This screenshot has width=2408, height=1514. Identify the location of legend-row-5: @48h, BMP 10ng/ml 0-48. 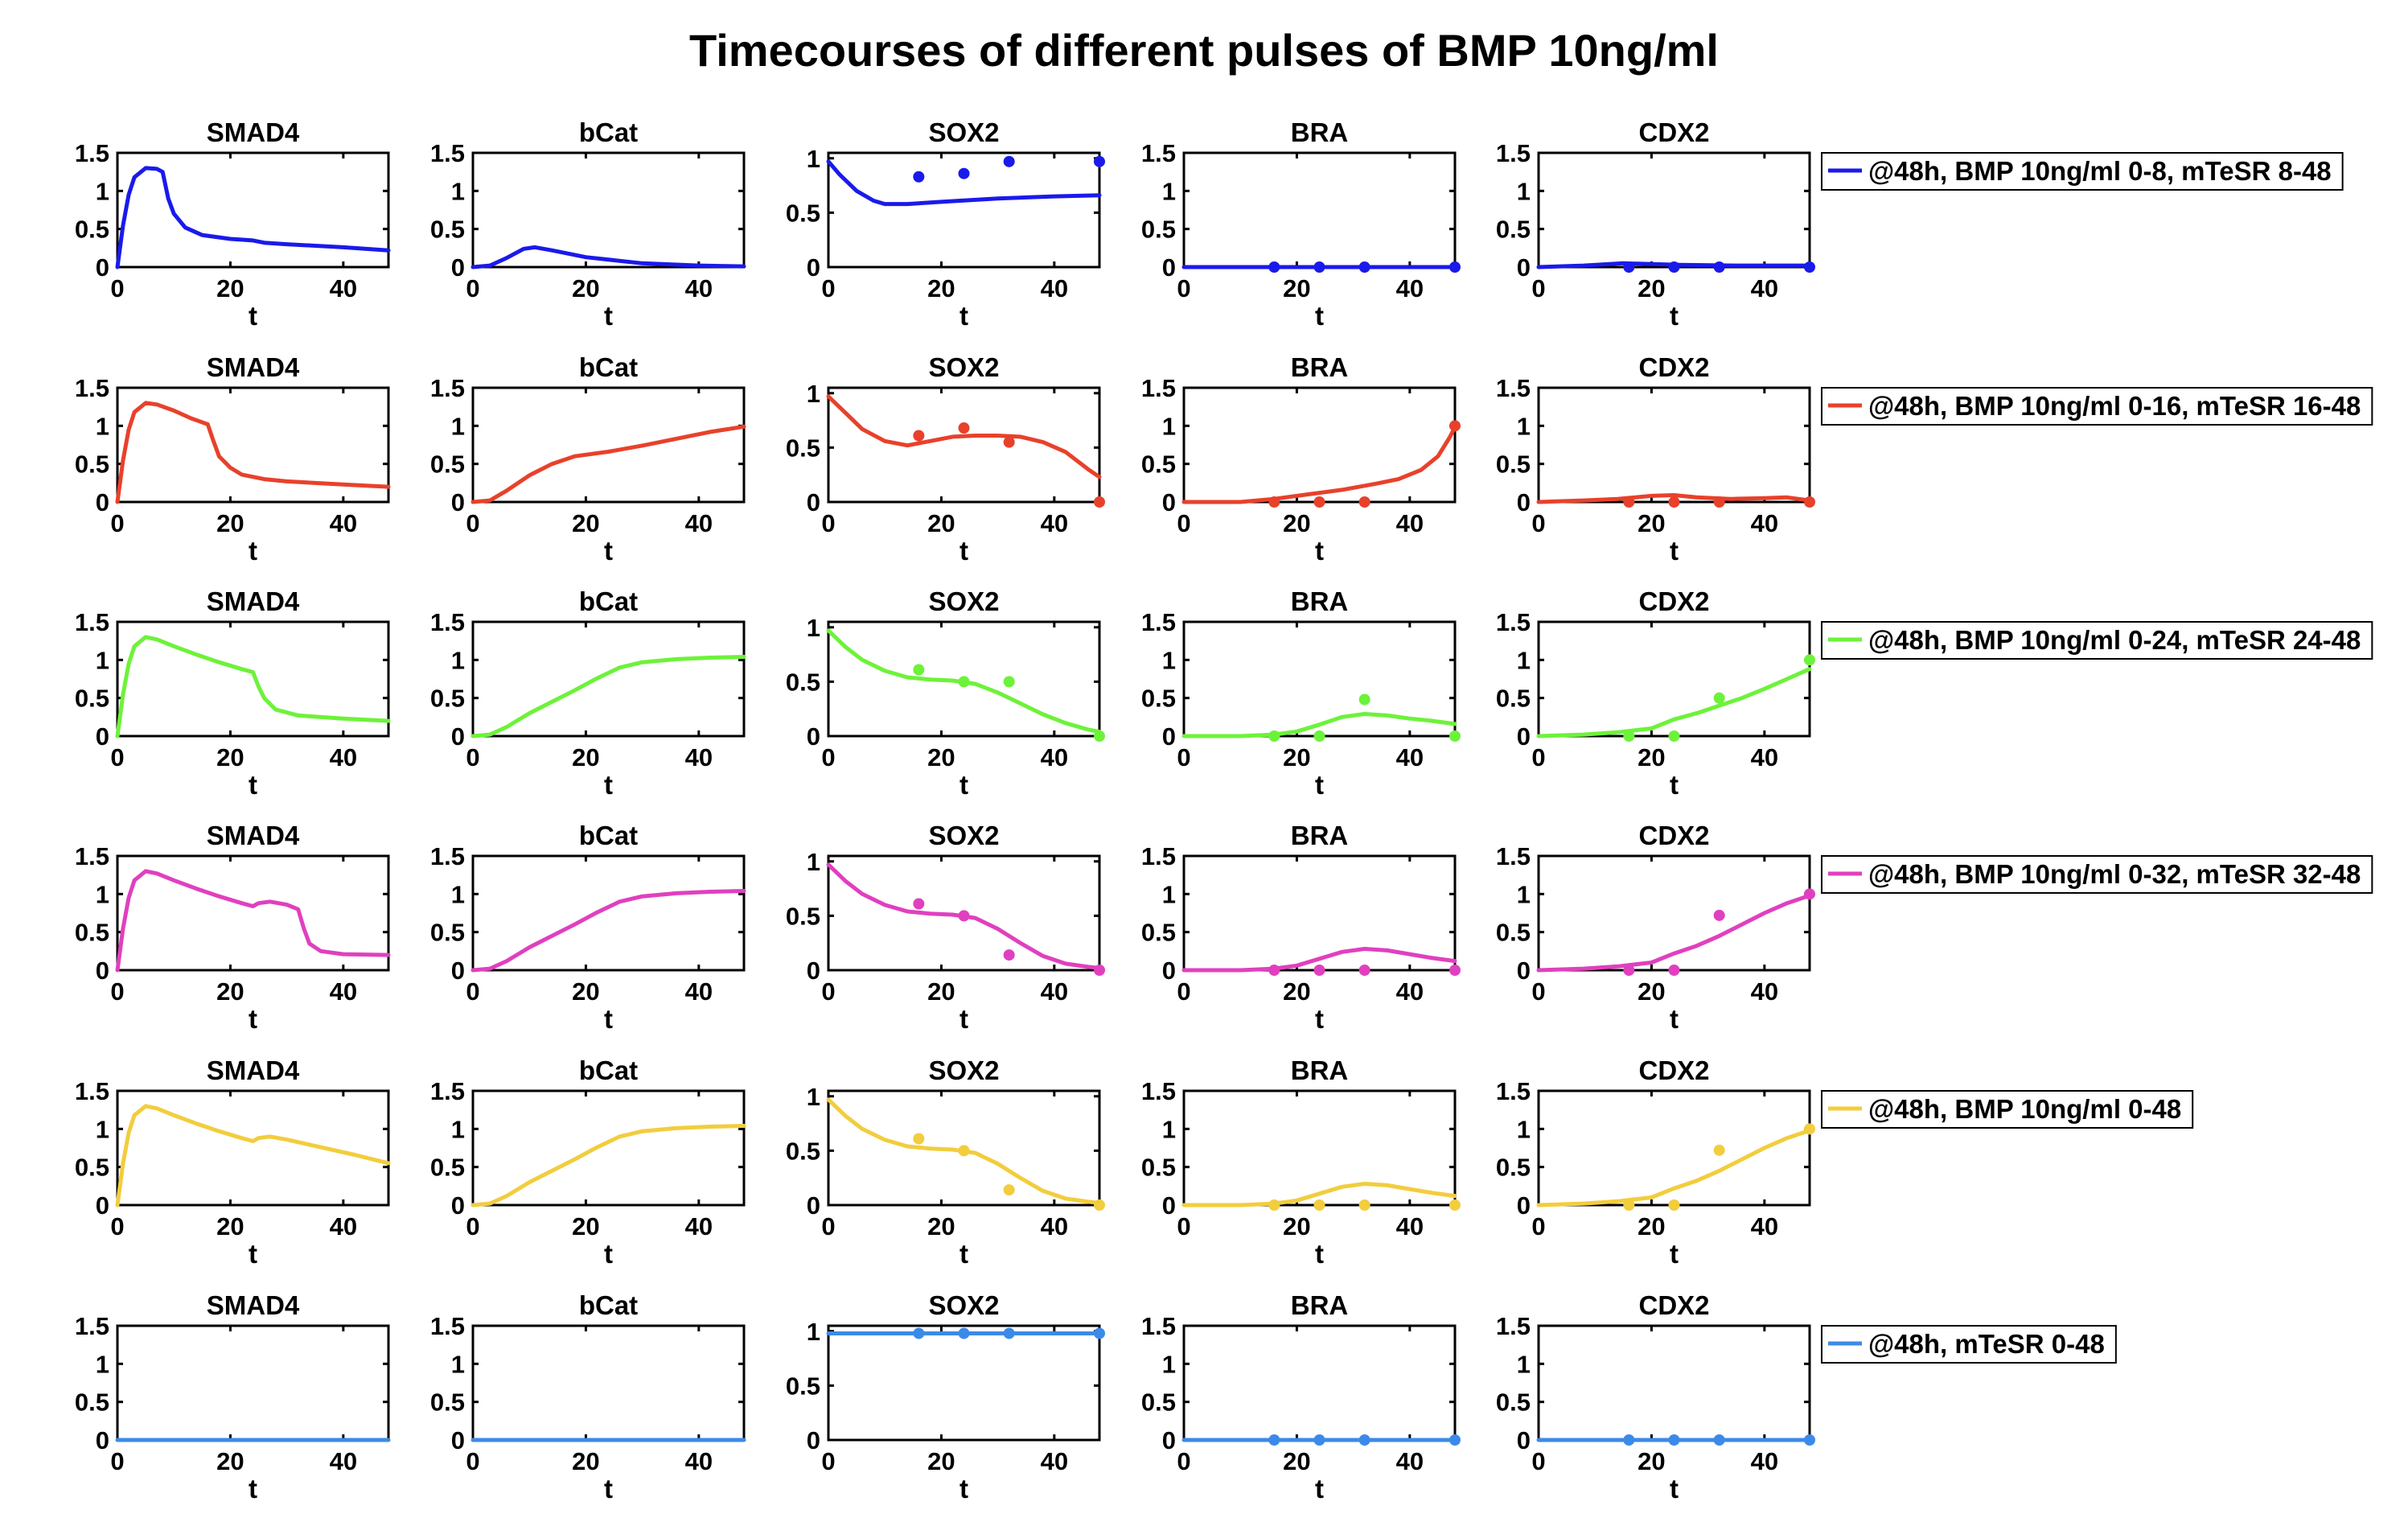
(2007, 1109).